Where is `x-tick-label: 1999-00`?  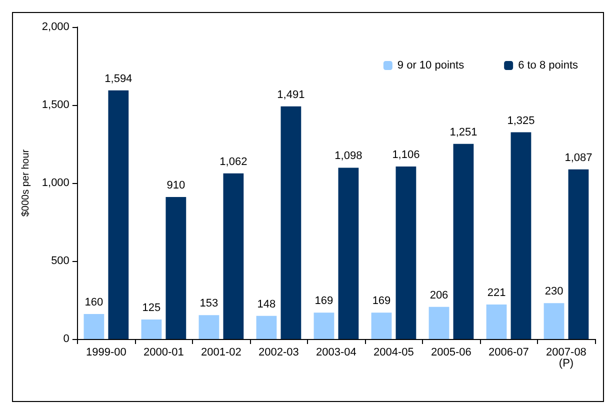 x-tick-label: 1999-00 is located at coordinates (106, 352).